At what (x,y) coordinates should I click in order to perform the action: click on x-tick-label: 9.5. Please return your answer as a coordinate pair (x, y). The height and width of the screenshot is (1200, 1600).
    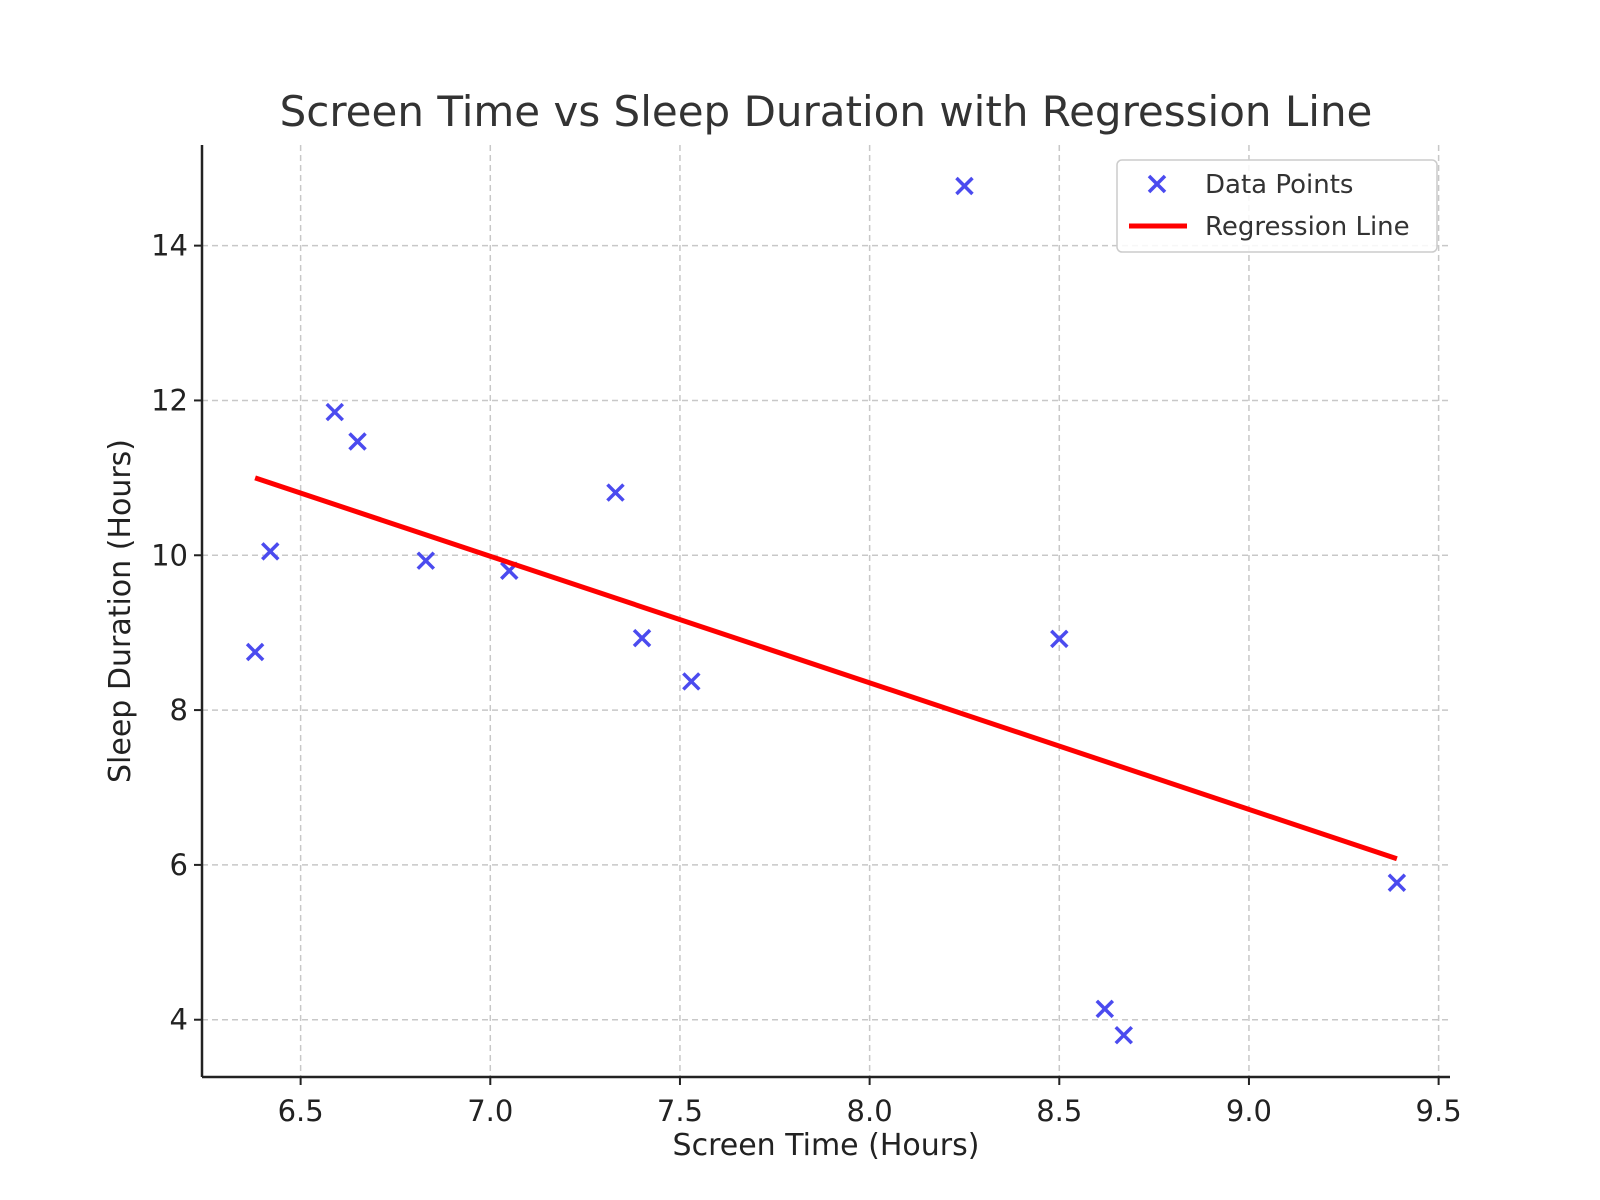
    Looking at the image, I should click on (1439, 1111).